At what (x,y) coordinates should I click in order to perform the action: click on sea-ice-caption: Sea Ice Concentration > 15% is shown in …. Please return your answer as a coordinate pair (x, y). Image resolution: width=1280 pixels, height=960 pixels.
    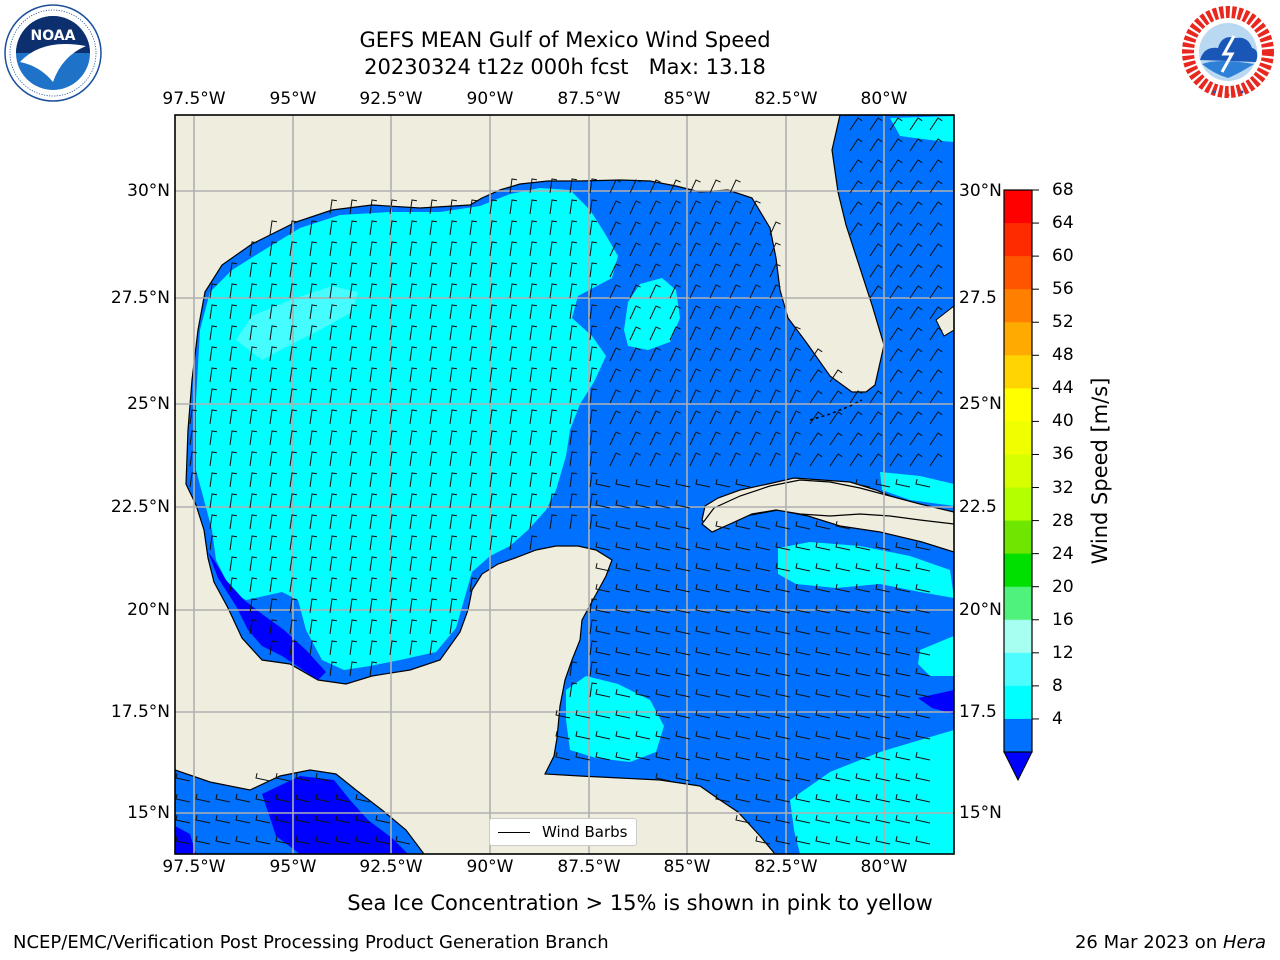
    Looking at the image, I should click on (640, 903).